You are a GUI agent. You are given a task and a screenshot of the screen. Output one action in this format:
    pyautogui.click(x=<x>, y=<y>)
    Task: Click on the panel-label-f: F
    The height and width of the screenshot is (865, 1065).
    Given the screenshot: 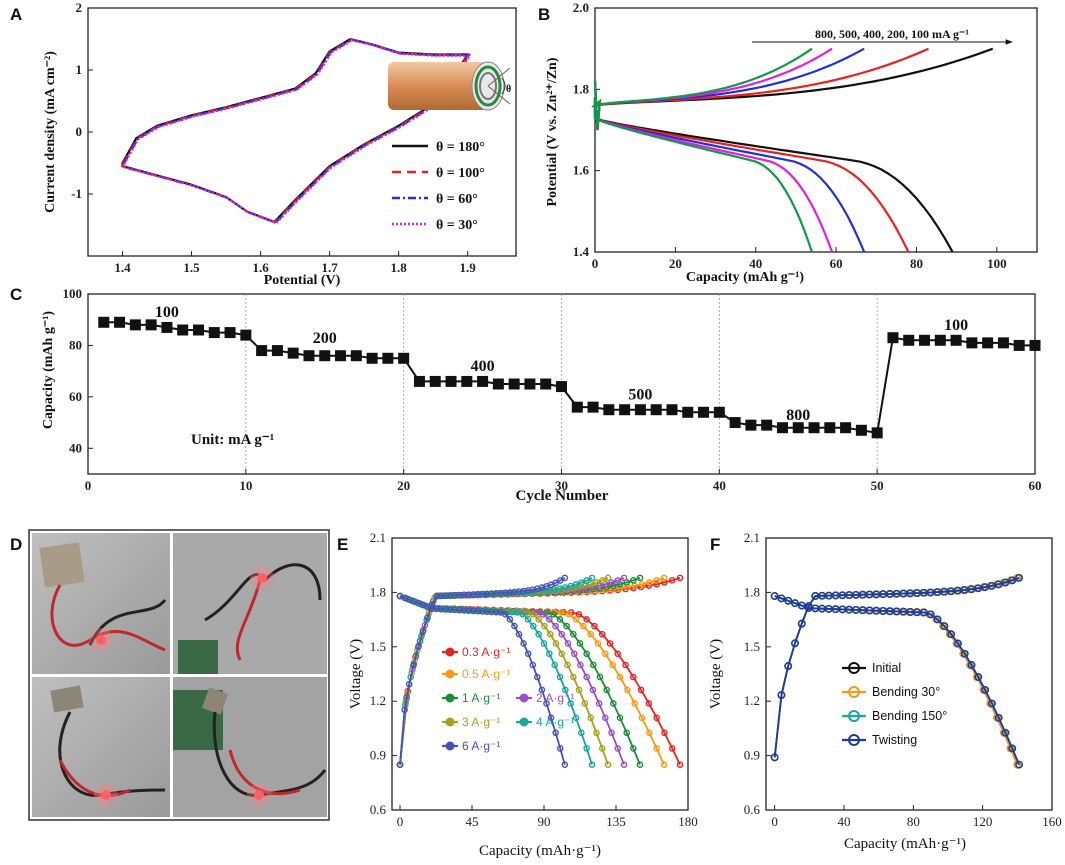 What is the action you would take?
    pyautogui.click(x=715, y=544)
    